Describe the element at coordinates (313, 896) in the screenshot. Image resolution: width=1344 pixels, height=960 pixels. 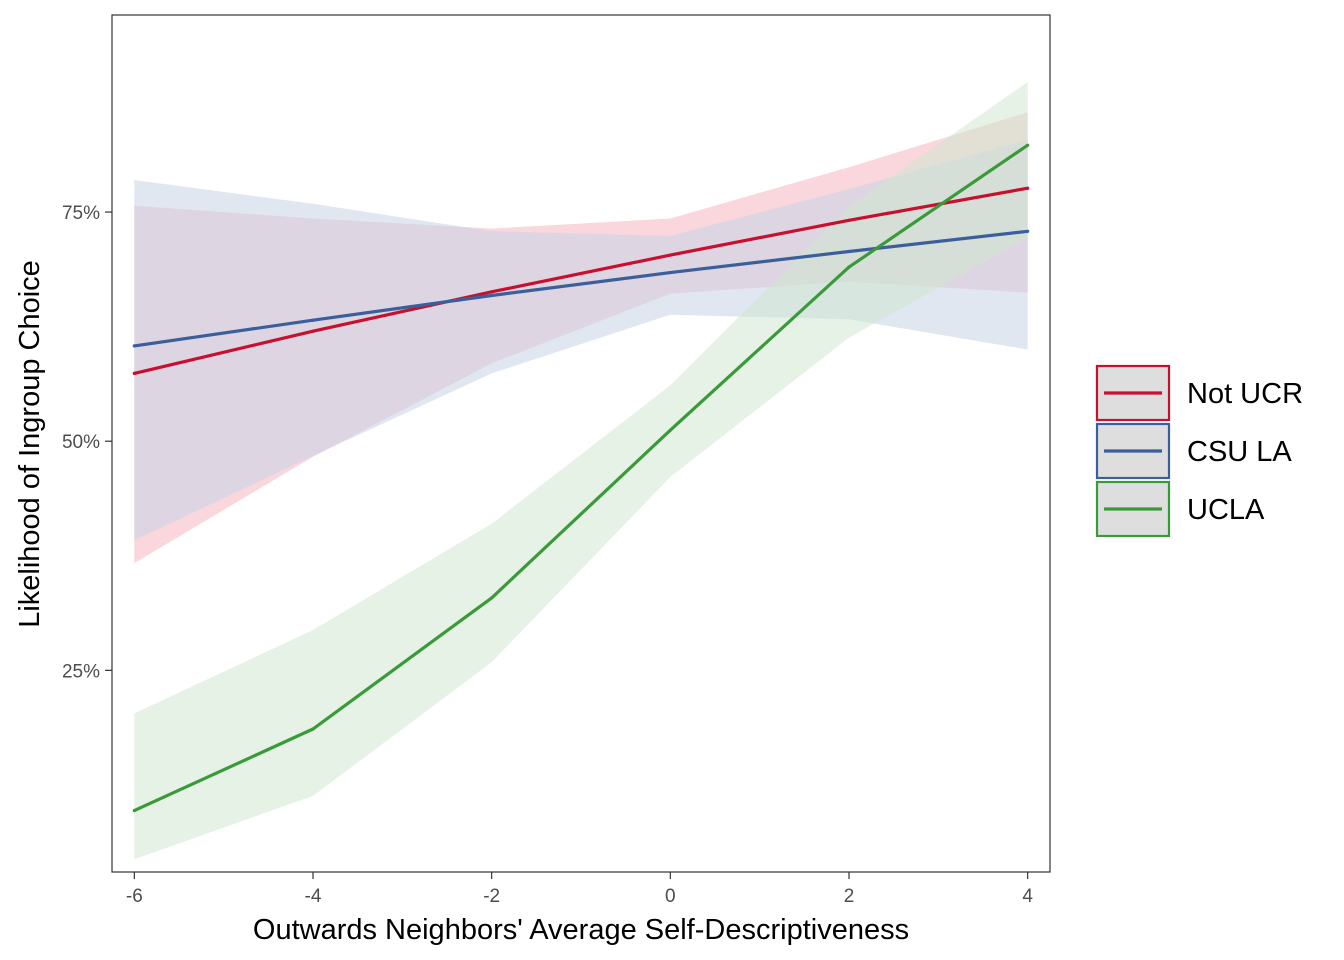
I see `x-tick-label: -4` at that location.